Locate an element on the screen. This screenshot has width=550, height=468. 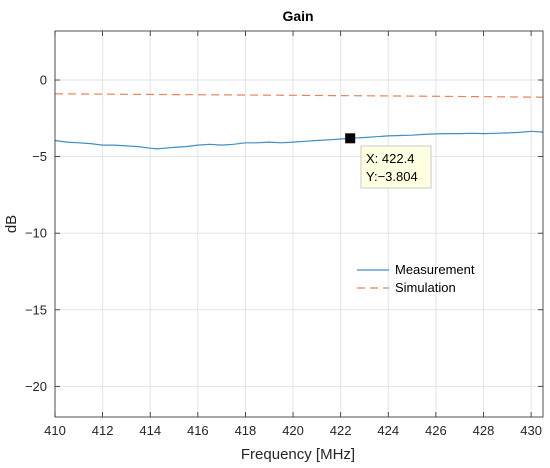
y-tick-label: −20 is located at coordinates (36, 386).